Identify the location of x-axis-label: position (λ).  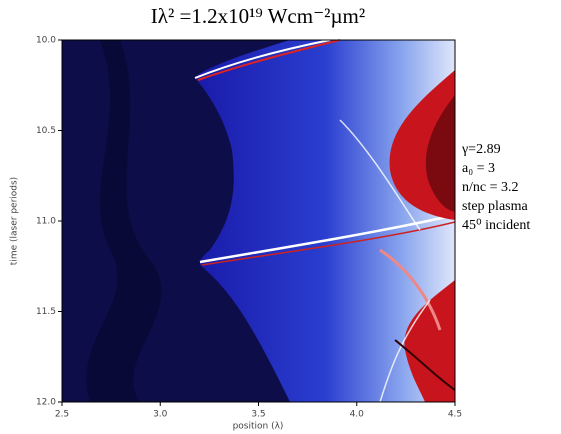
(258, 427).